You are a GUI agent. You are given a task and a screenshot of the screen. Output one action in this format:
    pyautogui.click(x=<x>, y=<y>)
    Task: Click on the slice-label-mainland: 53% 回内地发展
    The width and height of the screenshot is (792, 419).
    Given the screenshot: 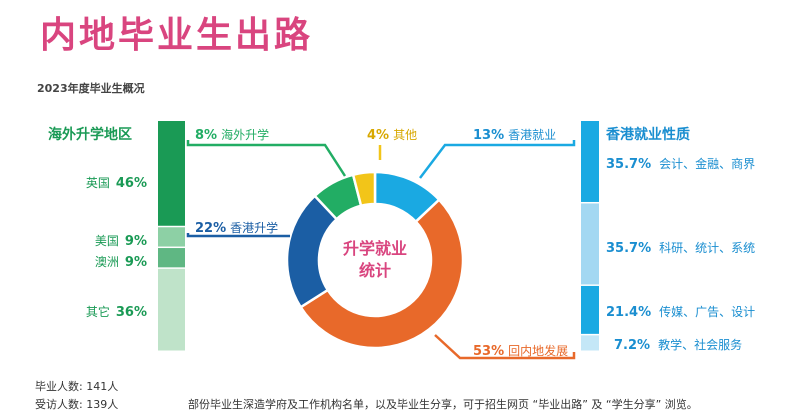 What is the action you would take?
    pyautogui.click(x=520, y=350)
    